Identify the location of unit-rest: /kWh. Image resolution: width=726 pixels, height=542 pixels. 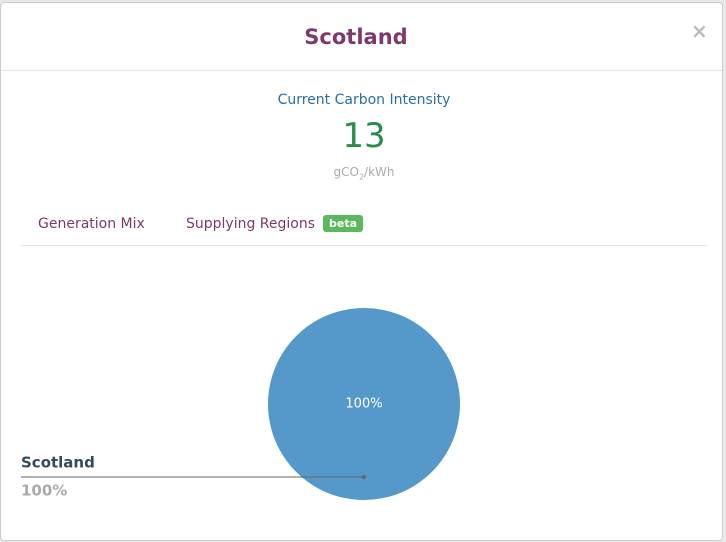
(379, 172).